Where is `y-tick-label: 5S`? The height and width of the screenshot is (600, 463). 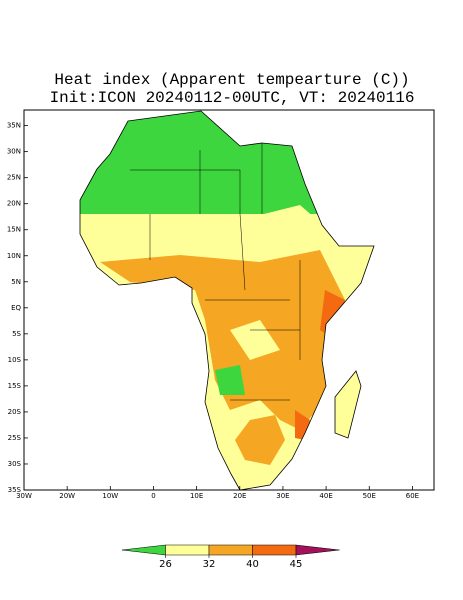 y-tick-label: 5S is located at coordinates (16, 334).